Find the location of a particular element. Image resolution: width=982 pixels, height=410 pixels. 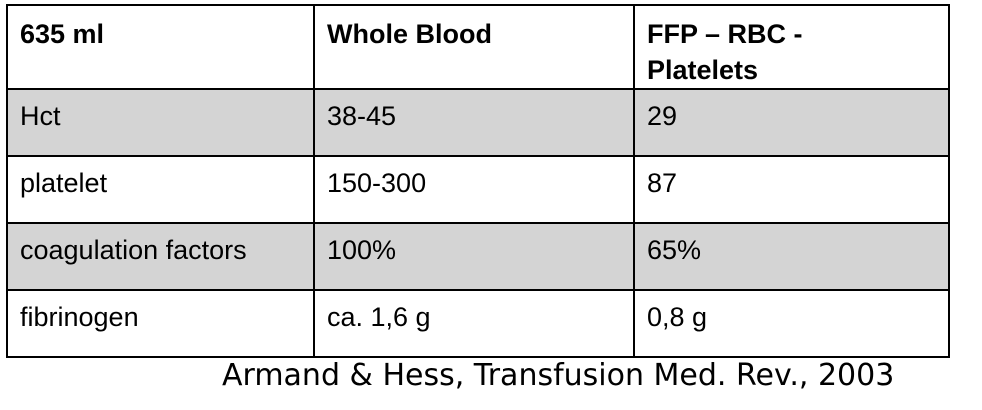

row-label-cell: fibrinogen is located at coordinates (160, 323).